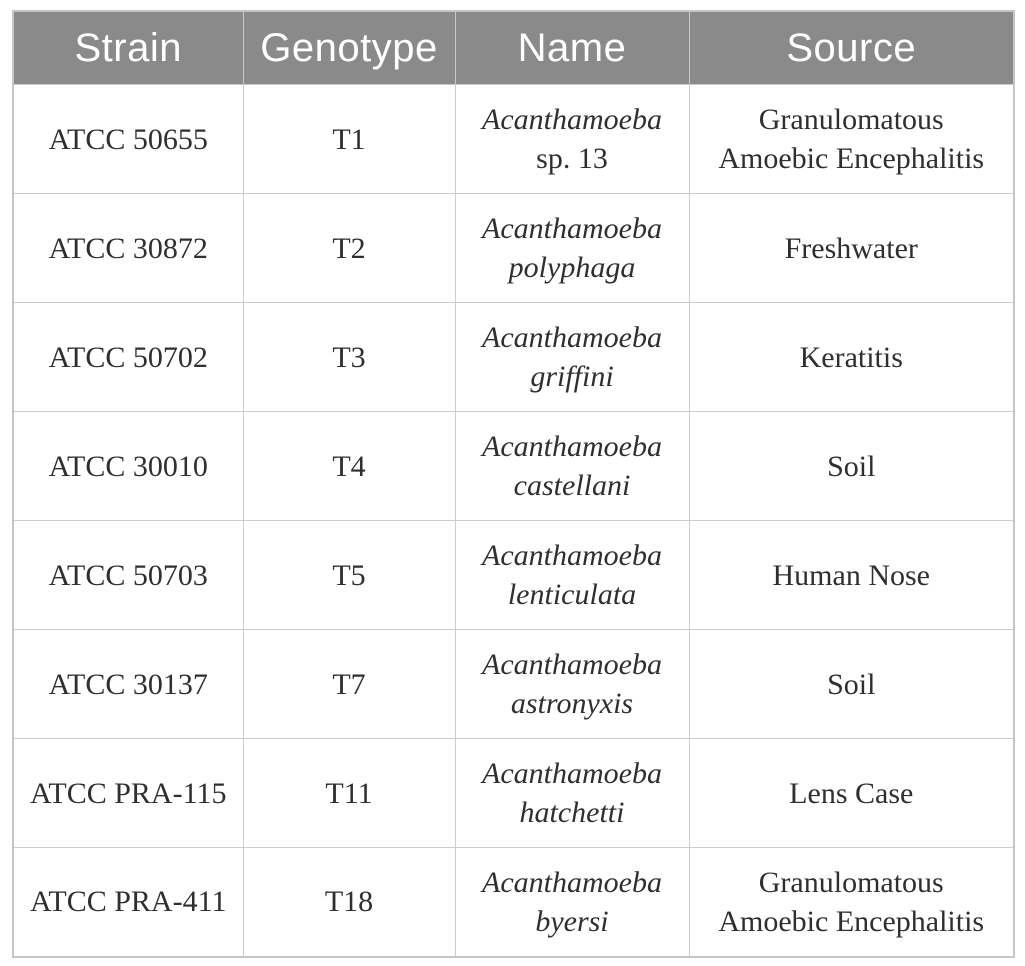 This screenshot has height=966, width=1025. What do you see at coordinates (572, 902) in the screenshot?
I see `cell-name: Acanthamoeba byersi` at bounding box center [572, 902].